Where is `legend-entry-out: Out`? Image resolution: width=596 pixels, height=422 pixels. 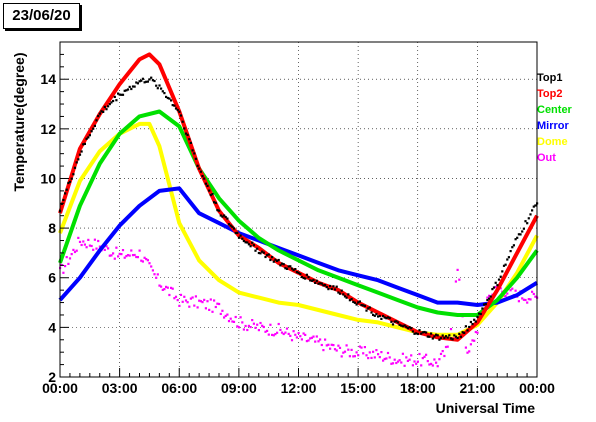
legend-entry-out: Out is located at coordinates (546, 158).